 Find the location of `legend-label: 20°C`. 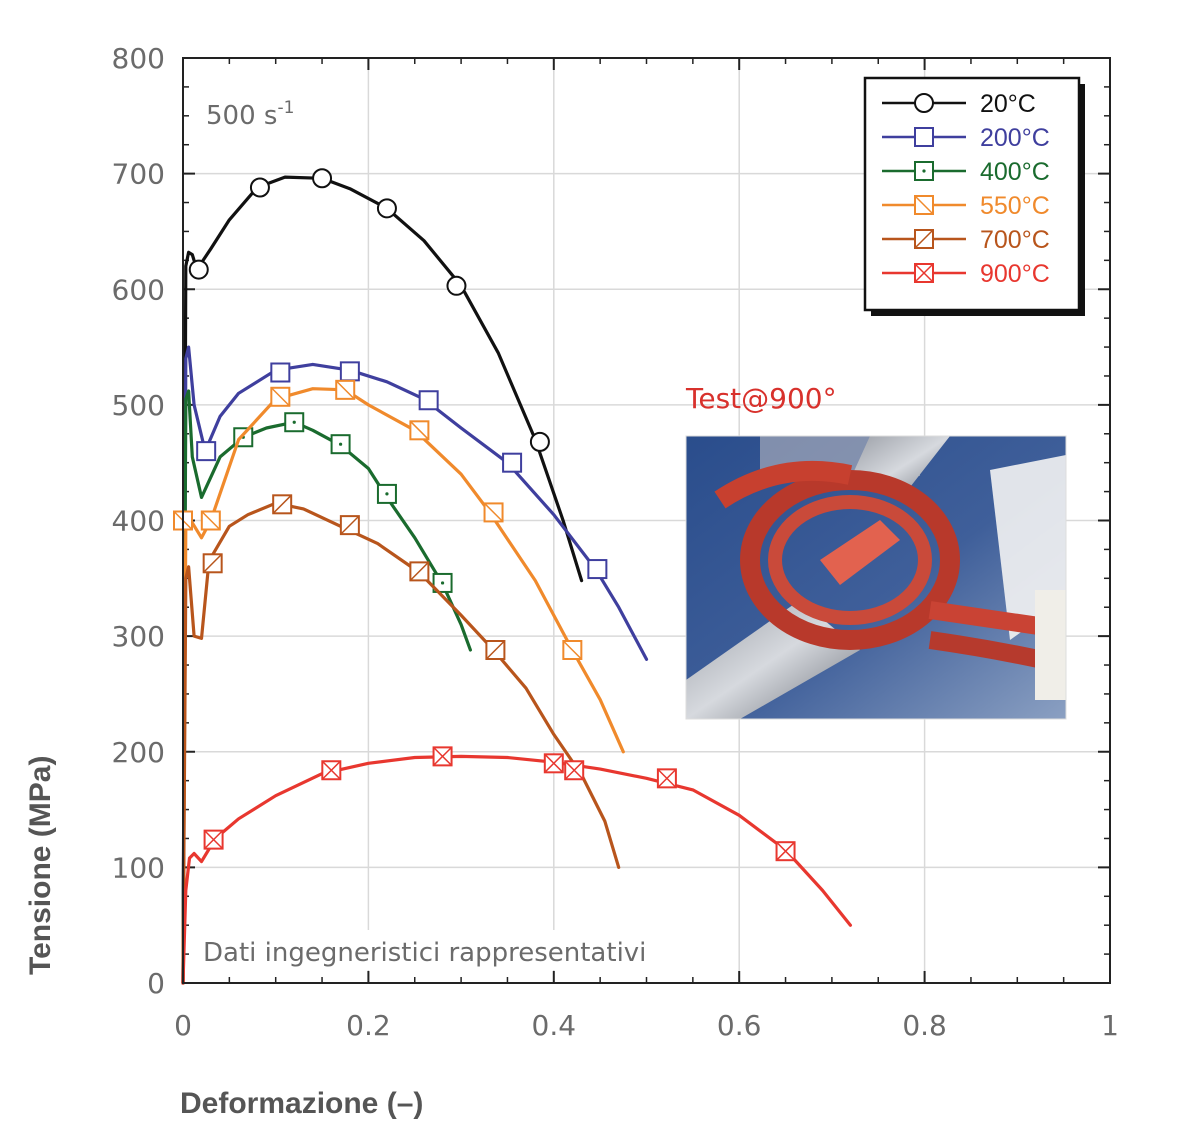

legend-label: 20°C is located at coordinates (1008, 104).